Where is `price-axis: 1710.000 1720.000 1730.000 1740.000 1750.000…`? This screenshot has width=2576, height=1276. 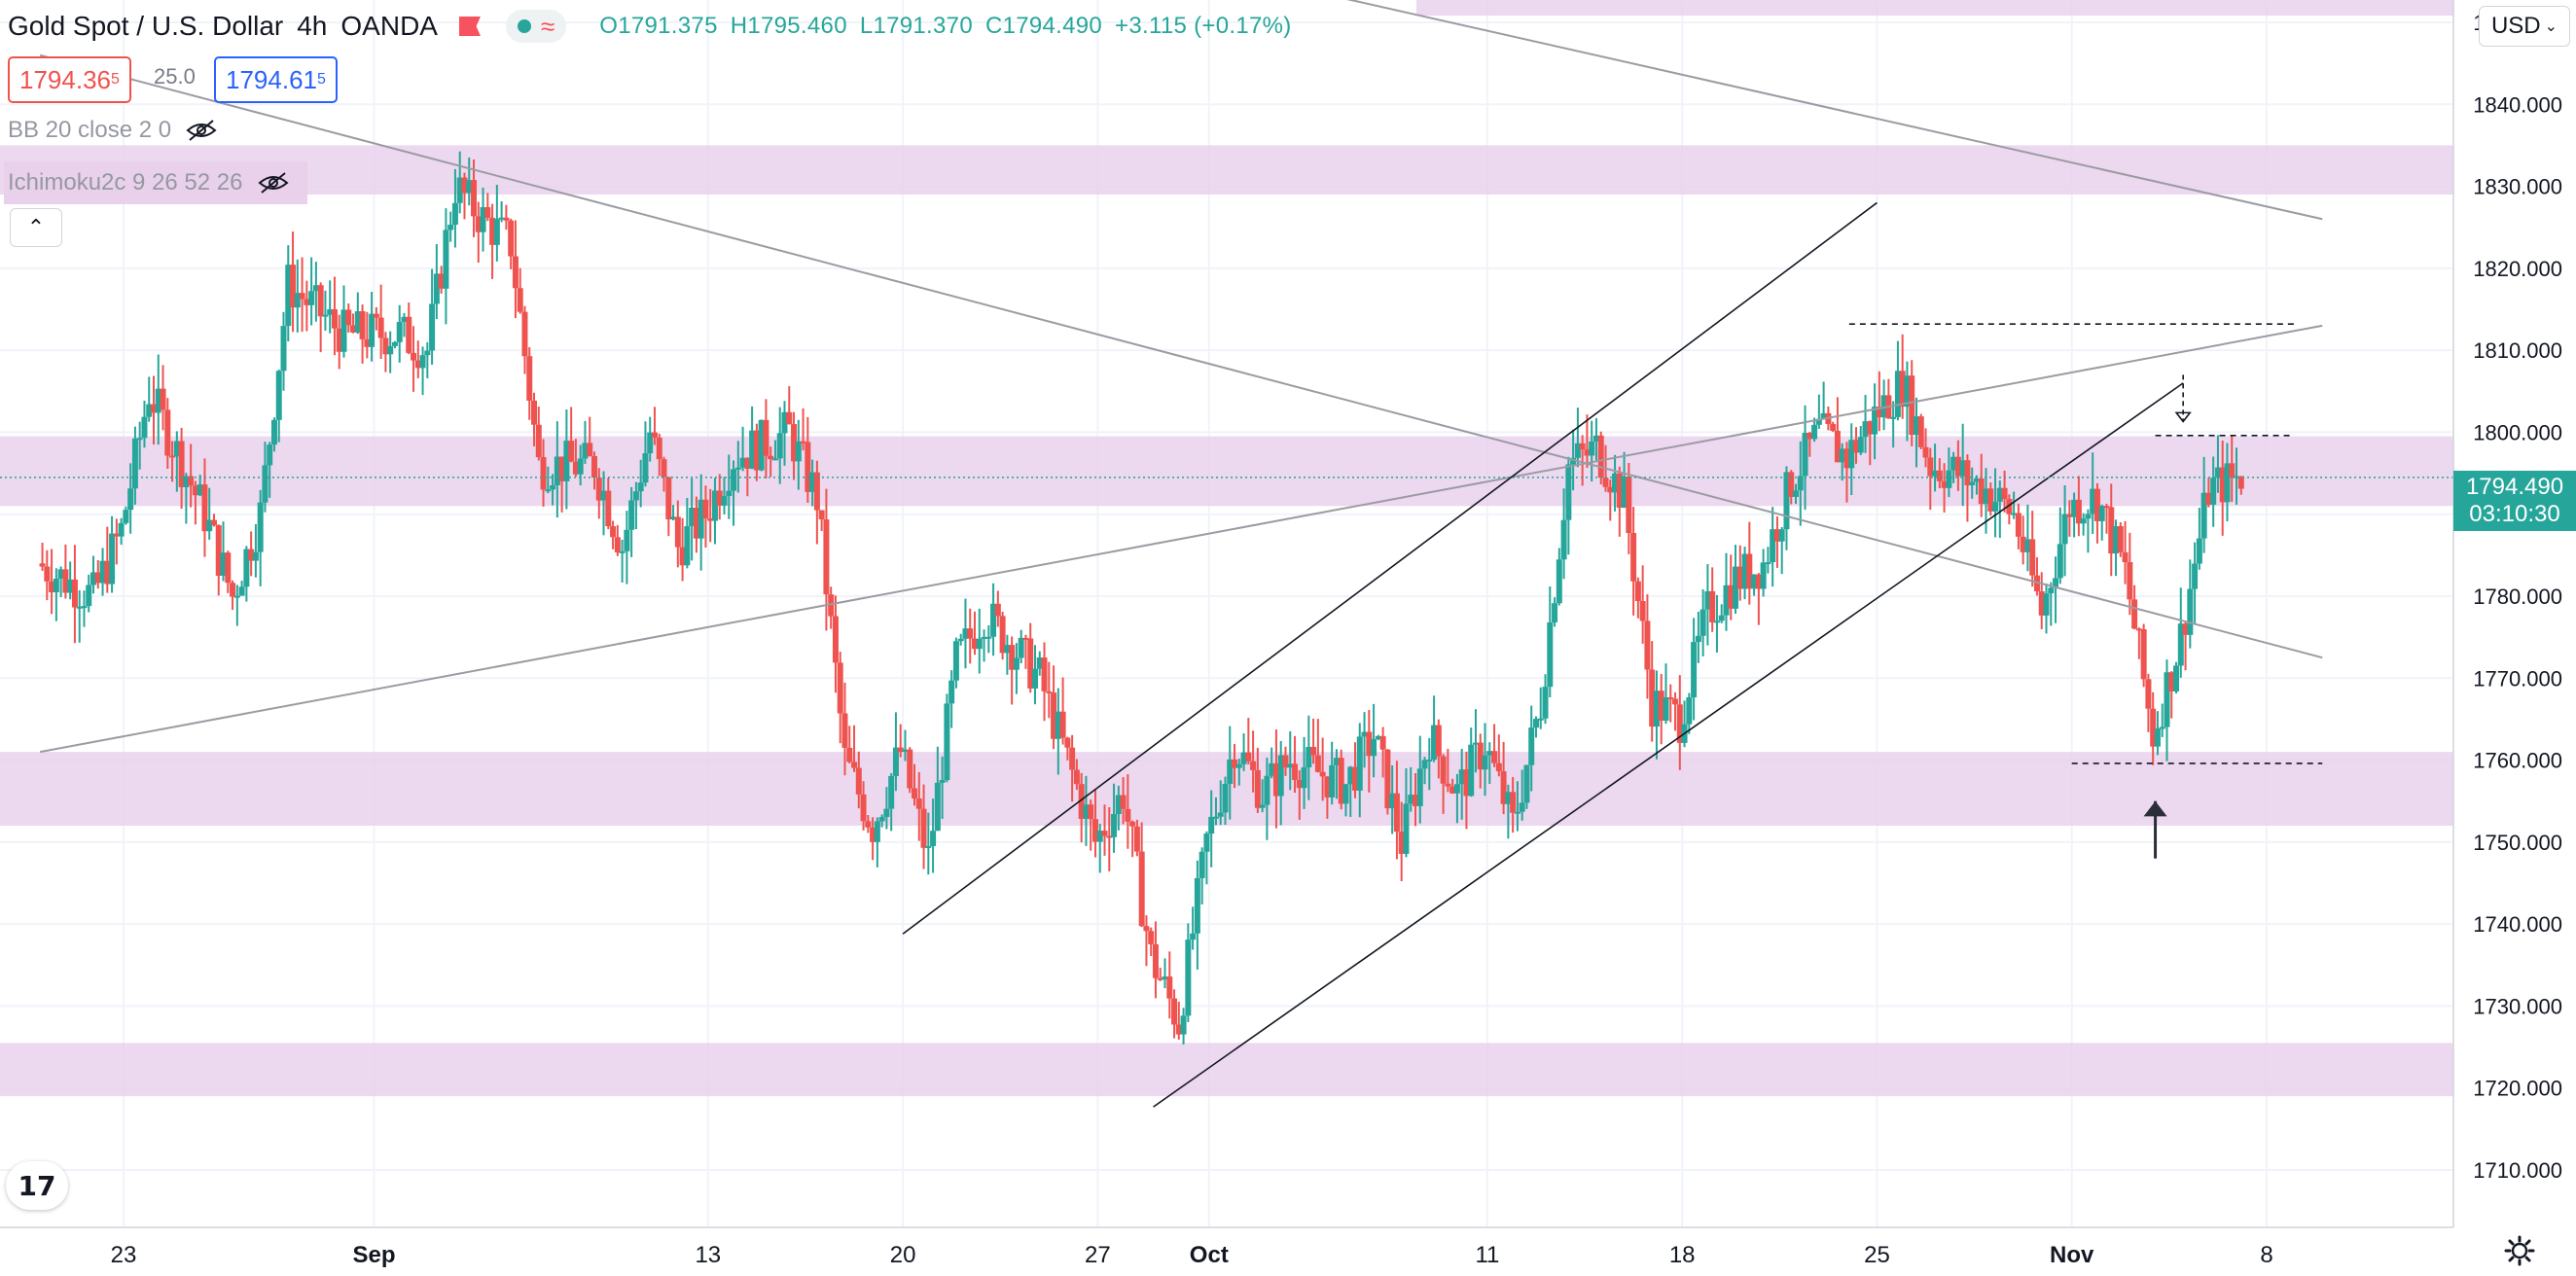 price-axis: 1710.000 1720.000 1730.000 1740.000 1750.000… is located at coordinates (2514, 638).